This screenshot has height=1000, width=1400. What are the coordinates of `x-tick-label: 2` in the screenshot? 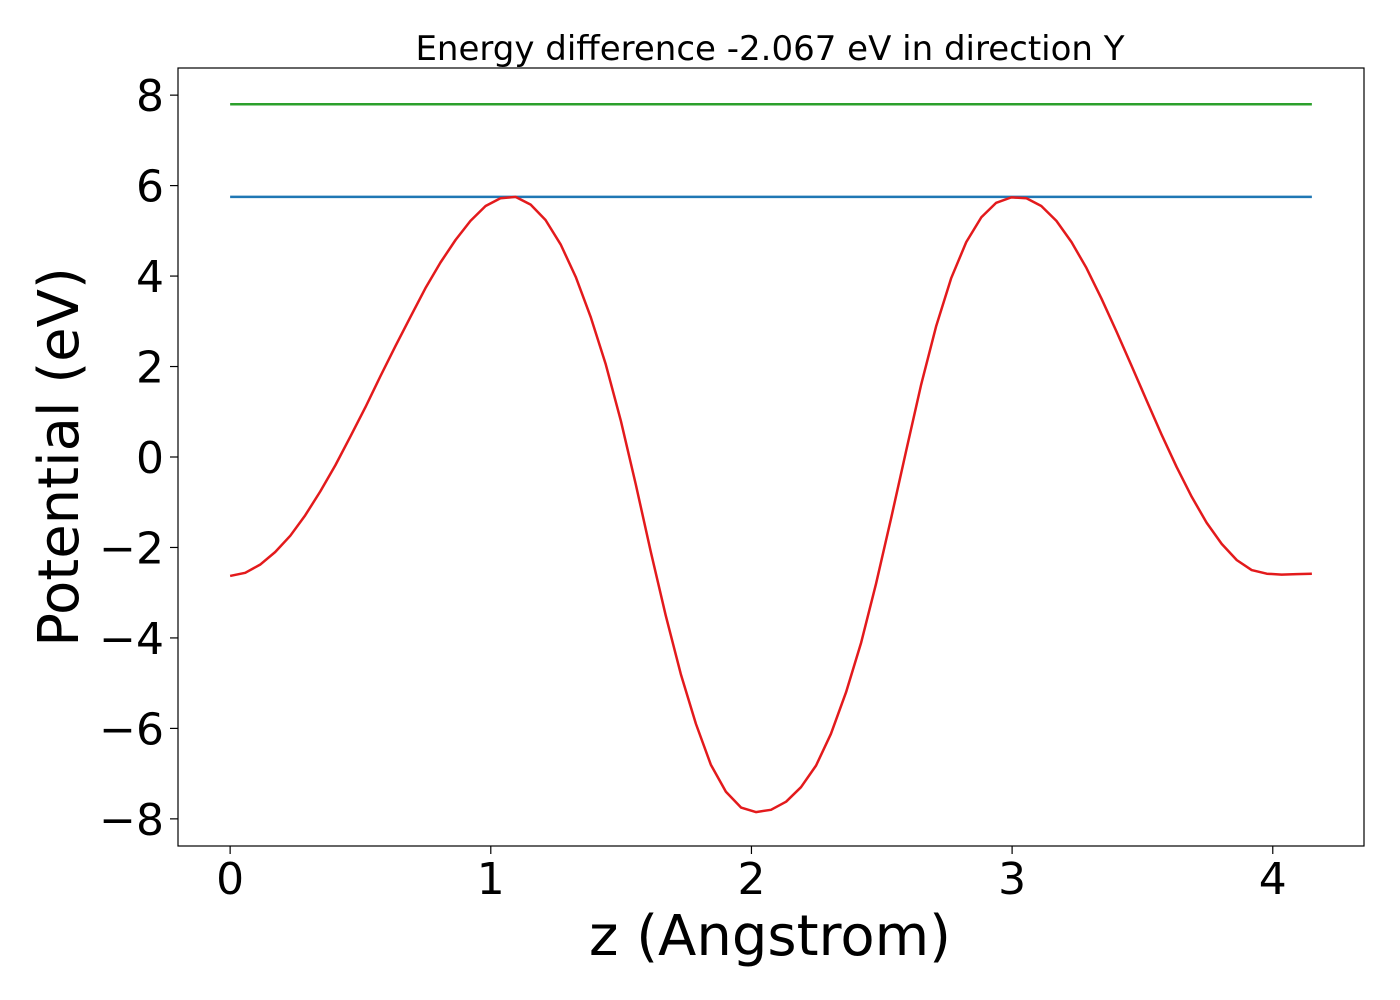 It's located at (751, 879).